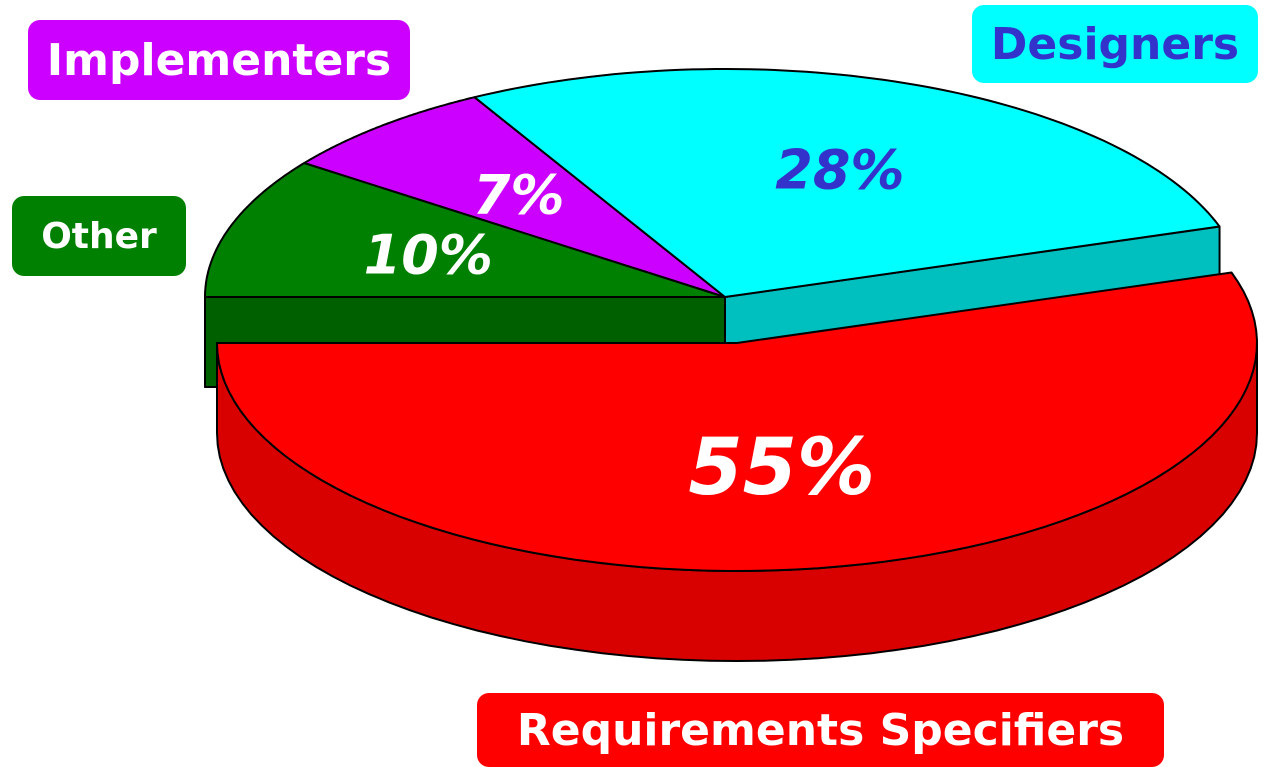 The height and width of the screenshot is (767, 1265). I want to click on pie-slice-implementers: 7%, so click(514, 197).